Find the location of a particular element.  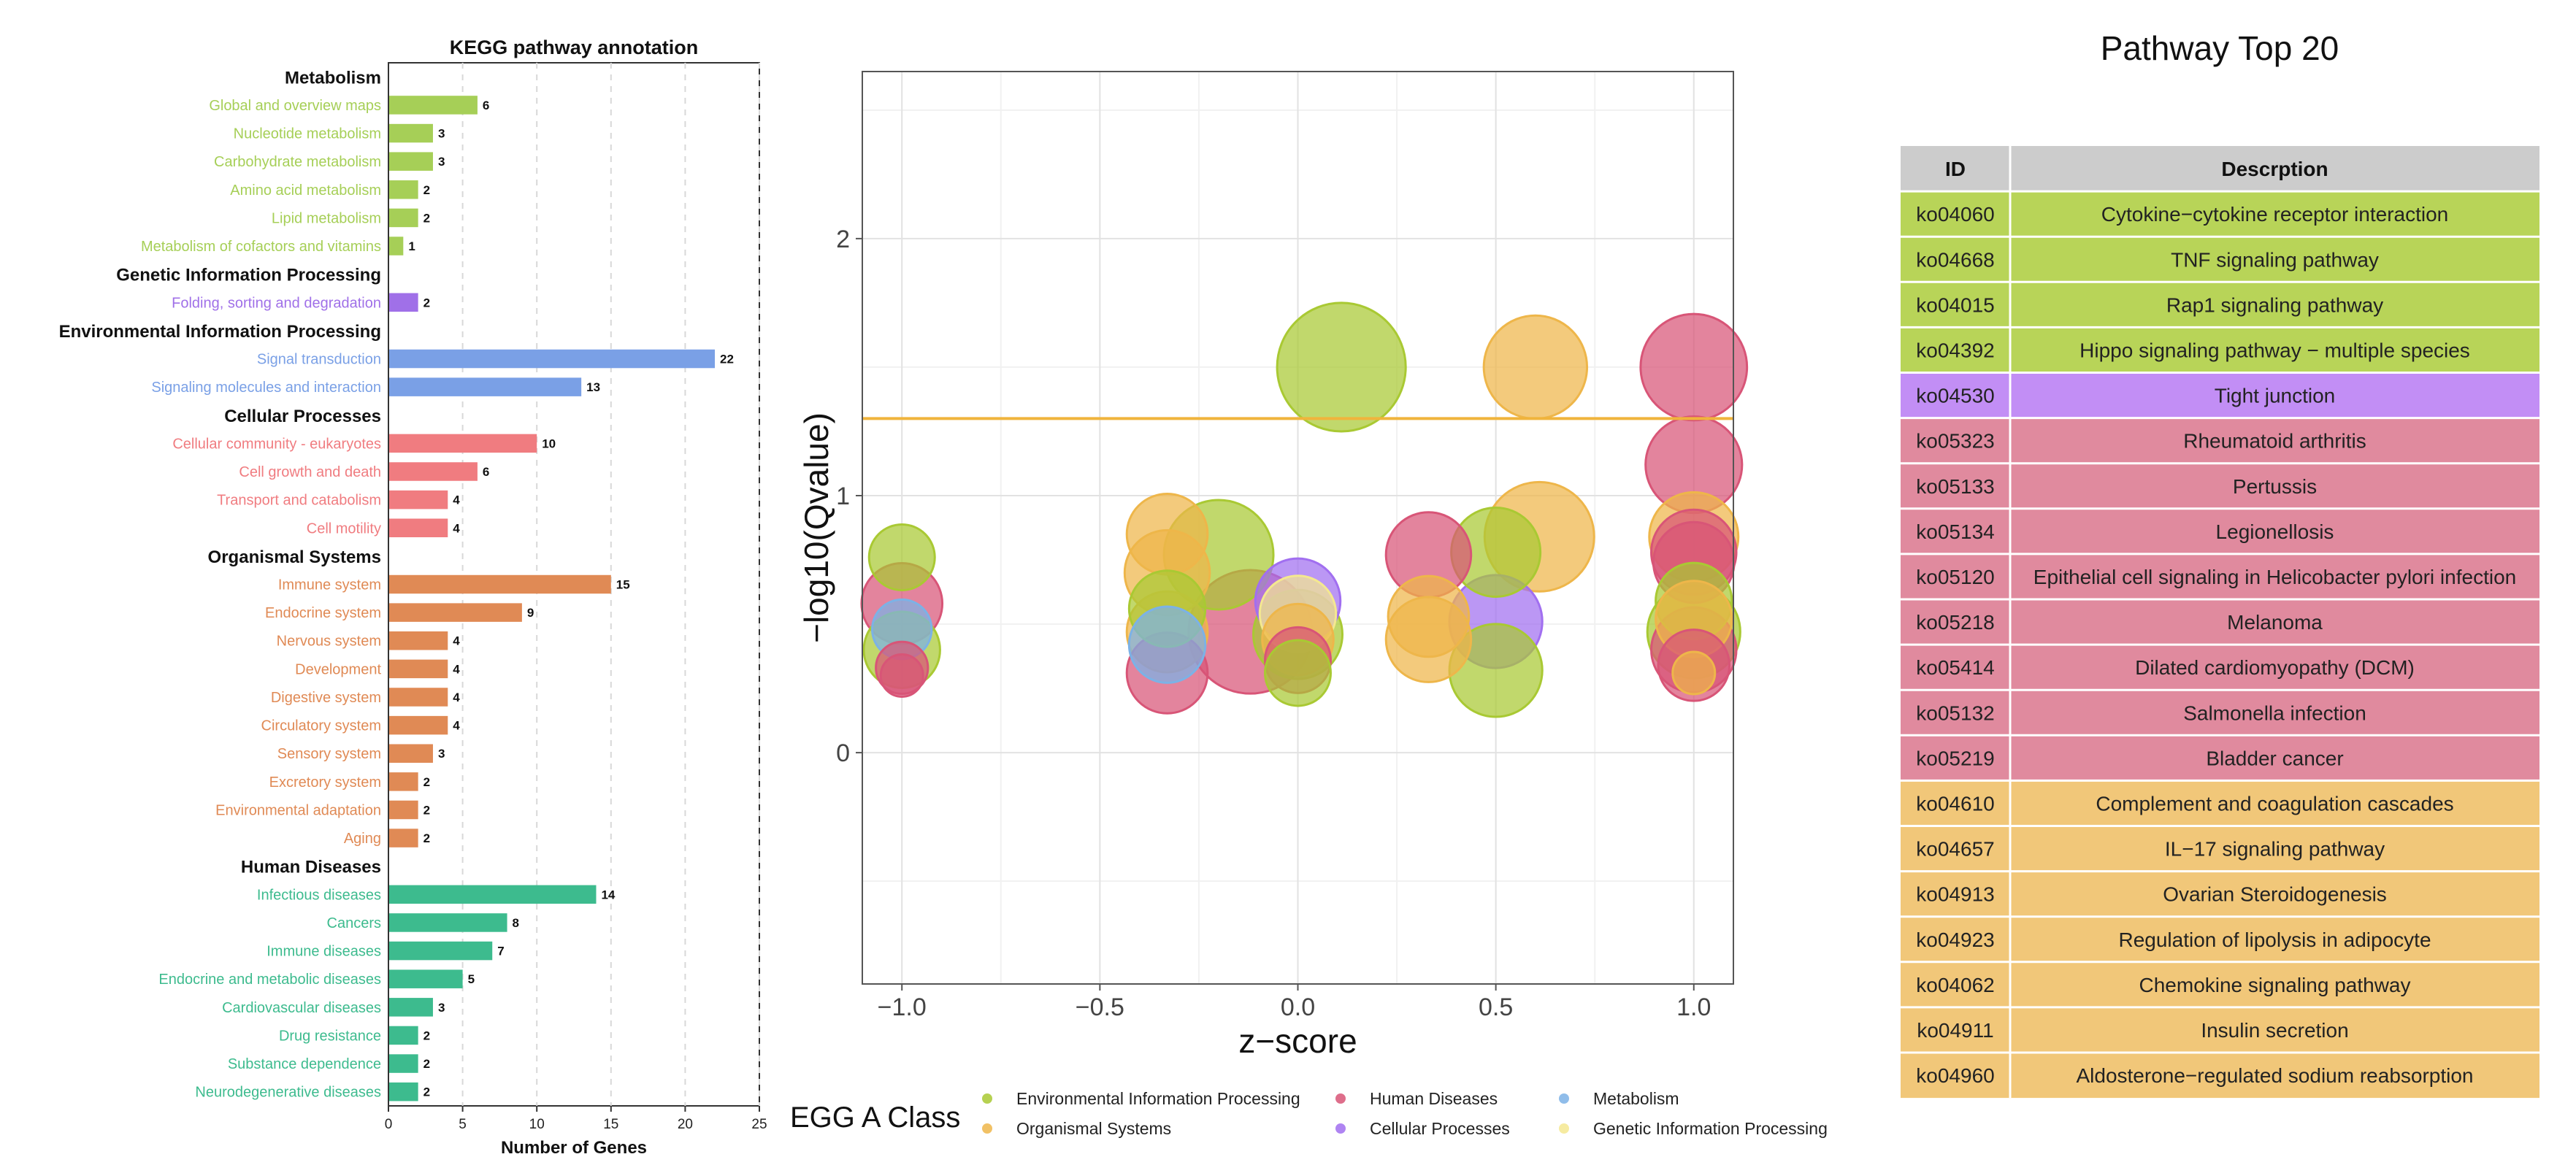

category-label: Cellular community - eukaryotes is located at coordinates (276, 444).